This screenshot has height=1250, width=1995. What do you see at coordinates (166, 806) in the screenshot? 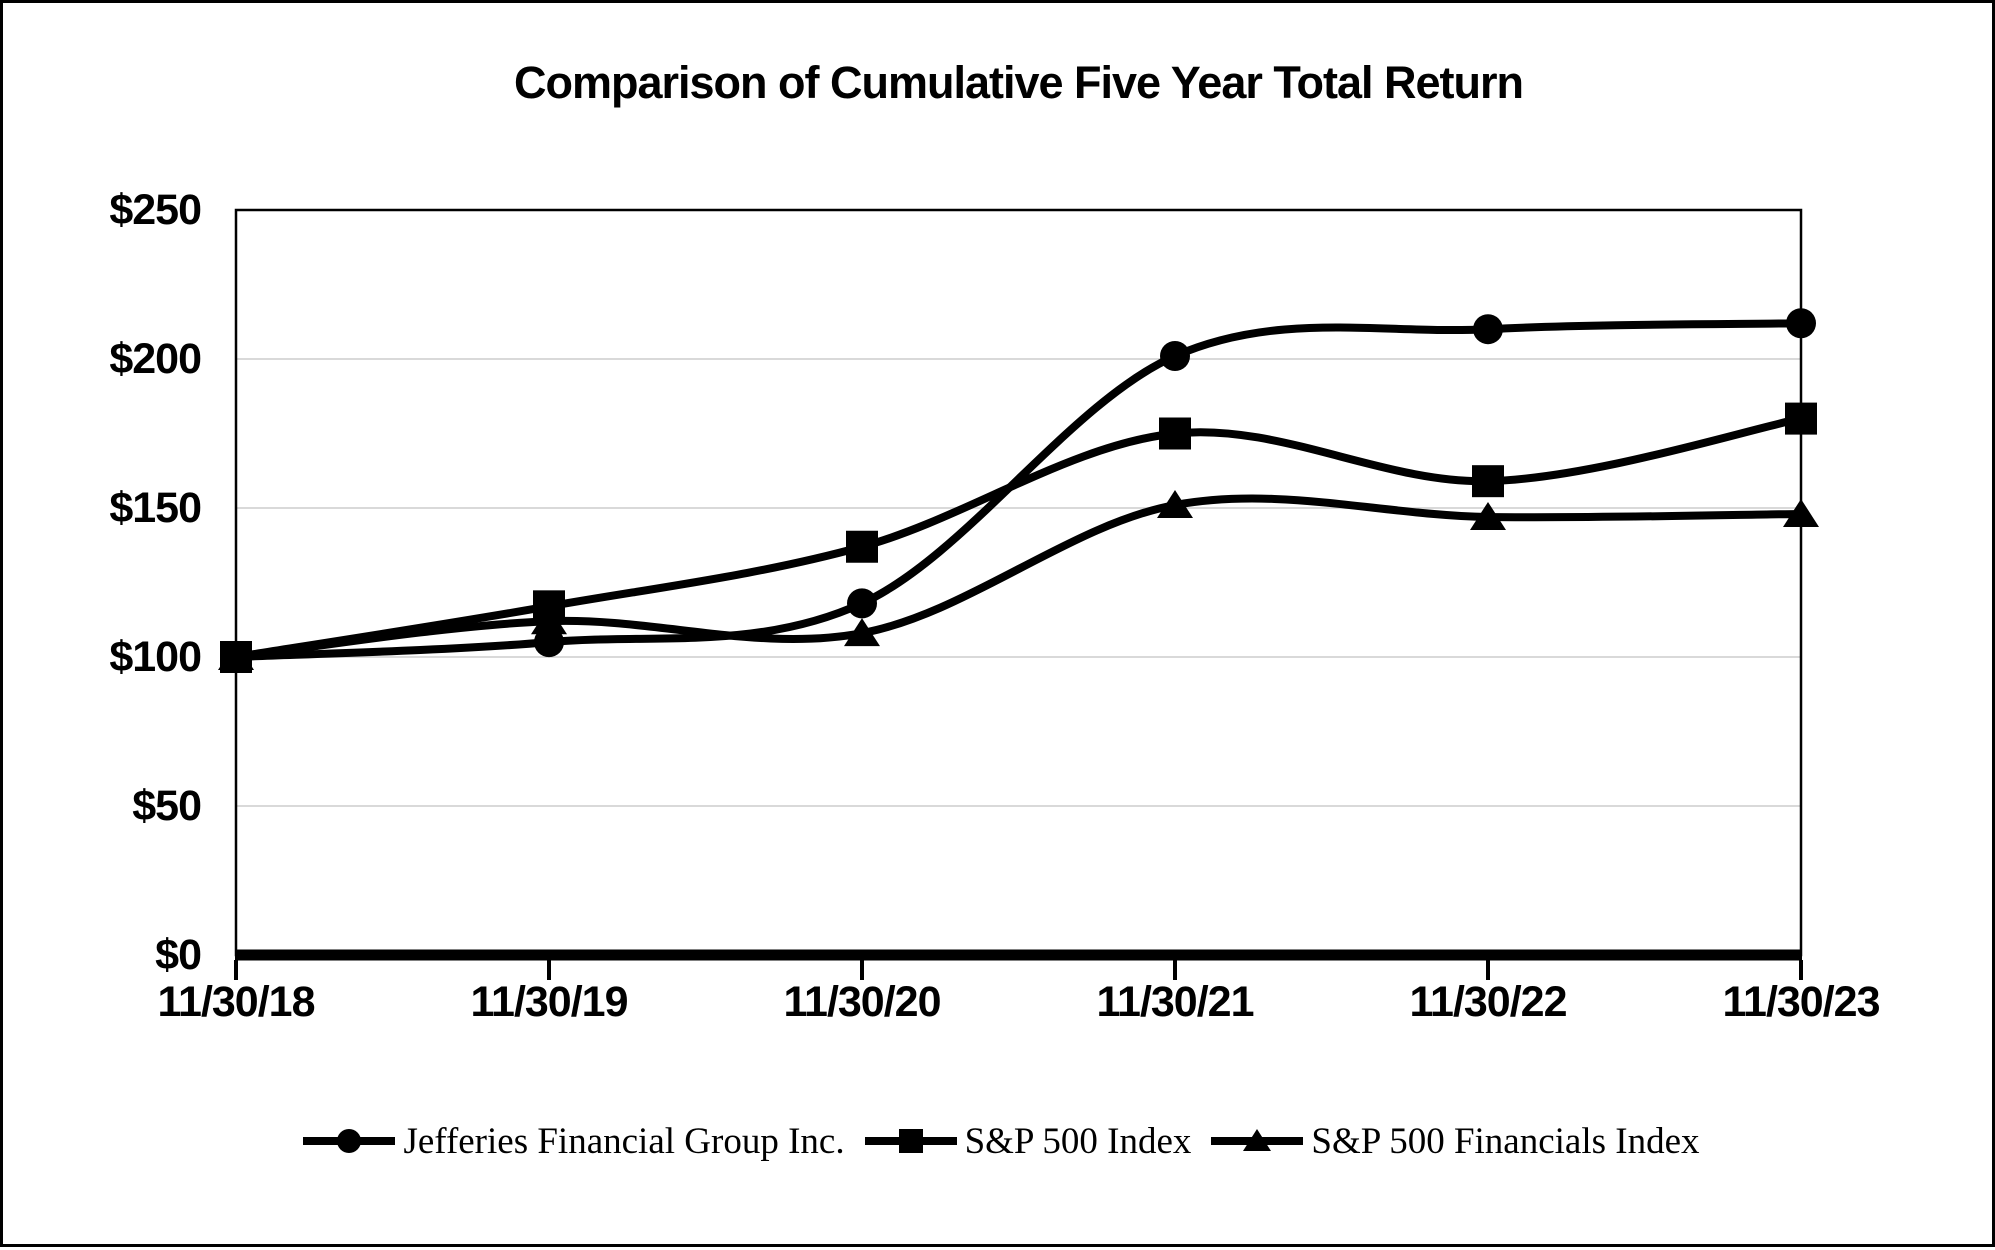
I see `y-axis-tick-label: $50` at bounding box center [166, 806].